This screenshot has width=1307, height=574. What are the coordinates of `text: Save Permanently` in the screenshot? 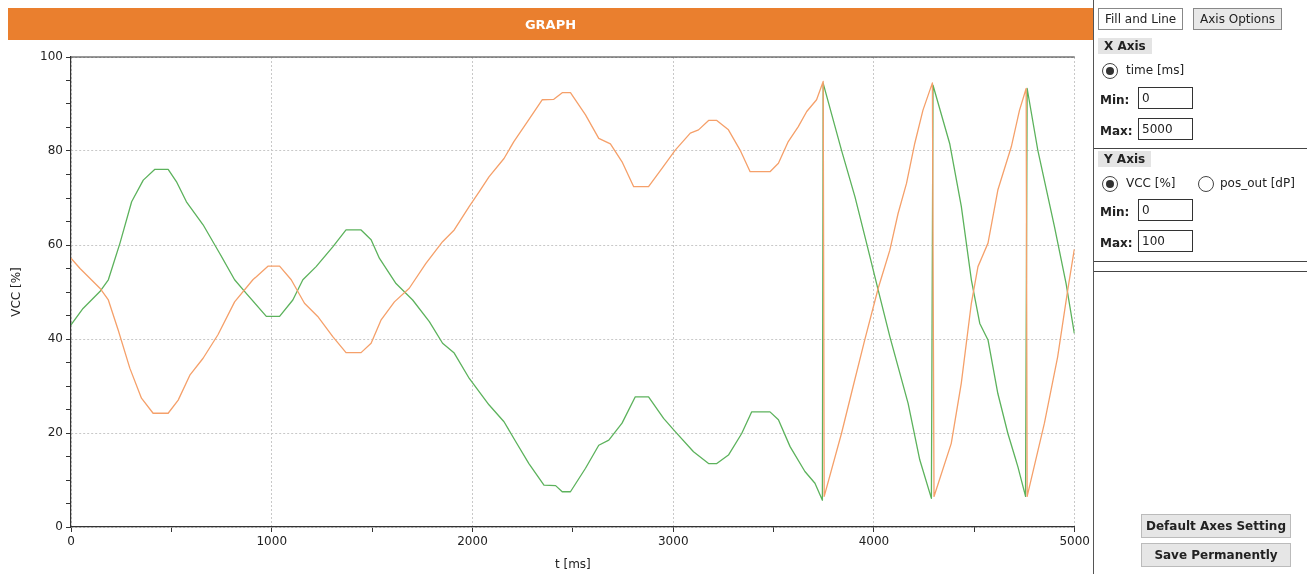 It's located at (1216, 555).